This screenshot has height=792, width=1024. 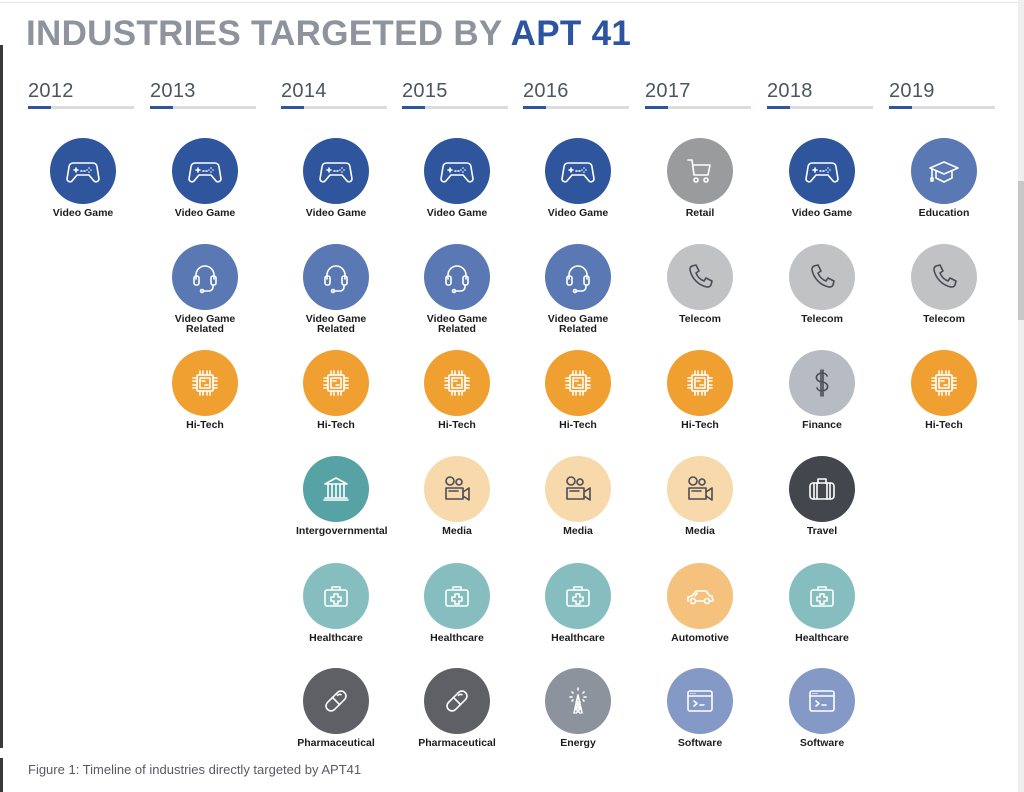 I want to click on industry-label: Software, so click(x=700, y=743).